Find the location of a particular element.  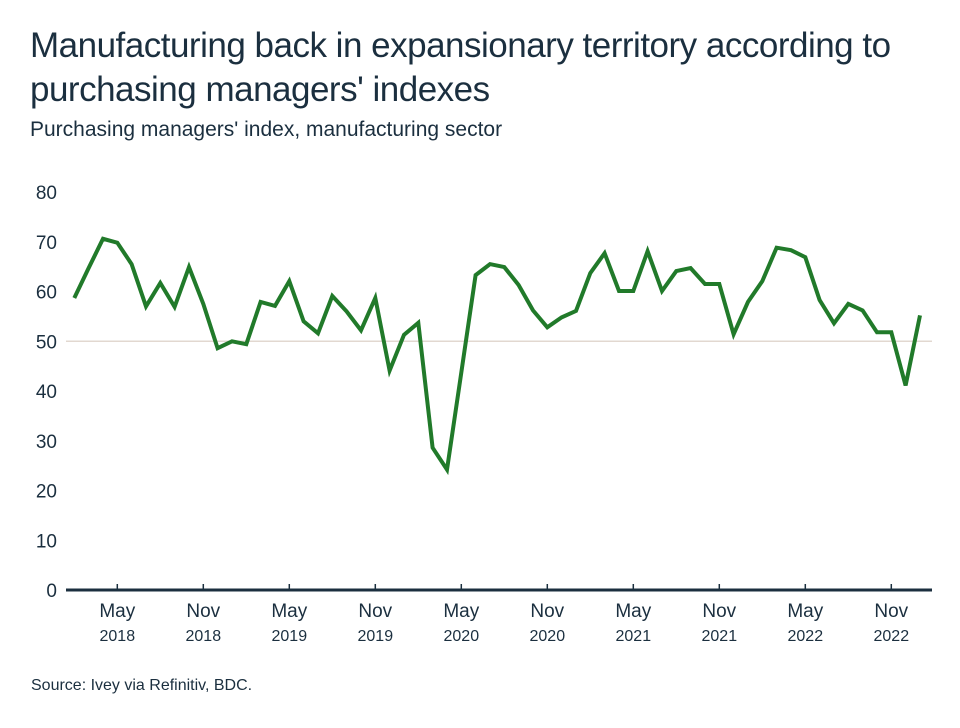

y-tick-label: 60 is located at coordinates (46, 293).